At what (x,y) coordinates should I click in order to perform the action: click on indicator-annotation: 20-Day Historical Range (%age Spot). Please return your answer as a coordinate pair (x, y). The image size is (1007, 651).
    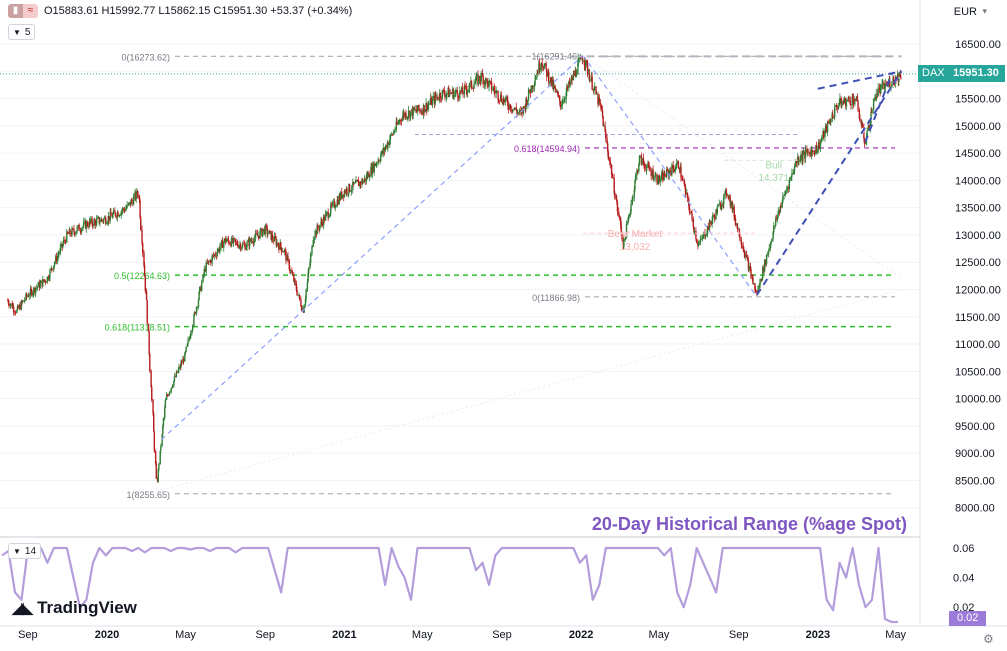
    Looking at the image, I should click on (749, 524).